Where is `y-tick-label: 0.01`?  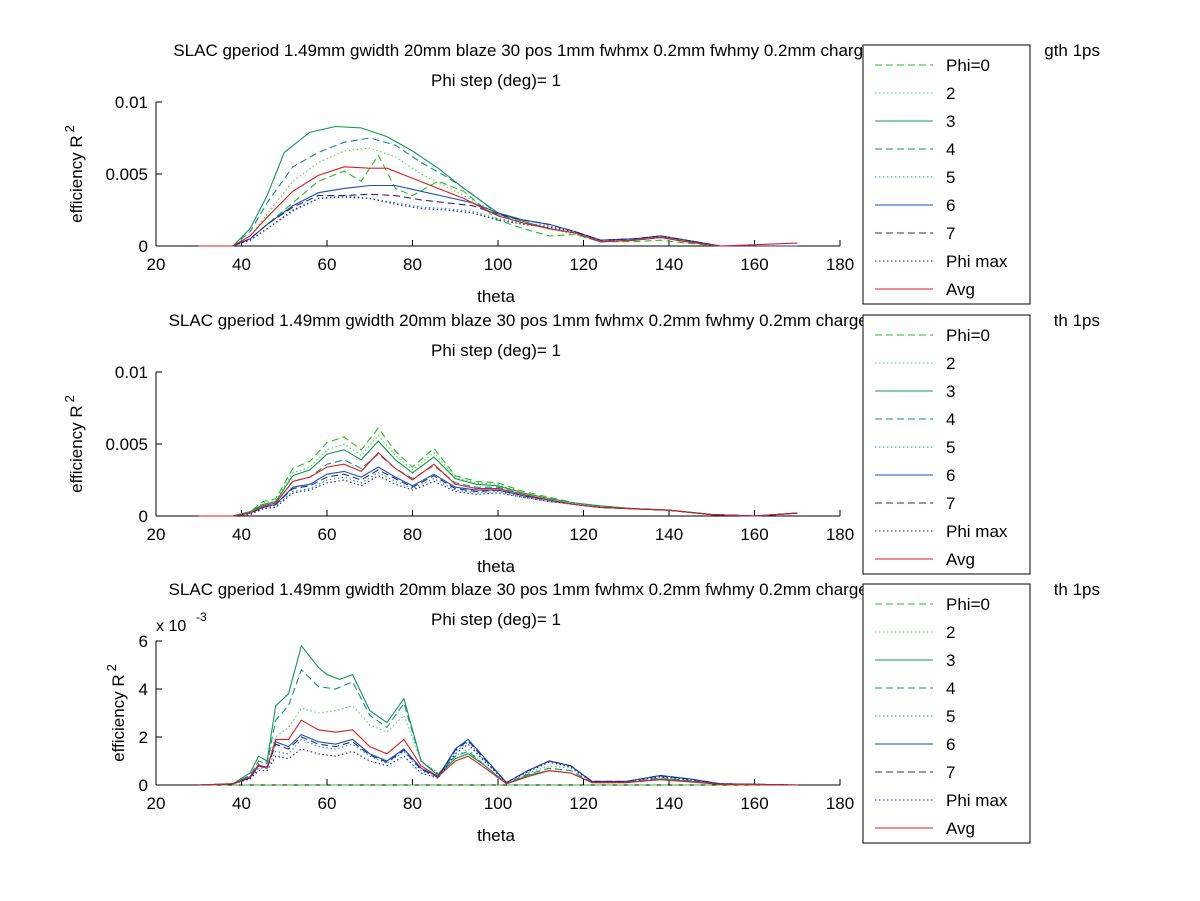
y-tick-label: 0.01 is located at coordinates (131, 102).